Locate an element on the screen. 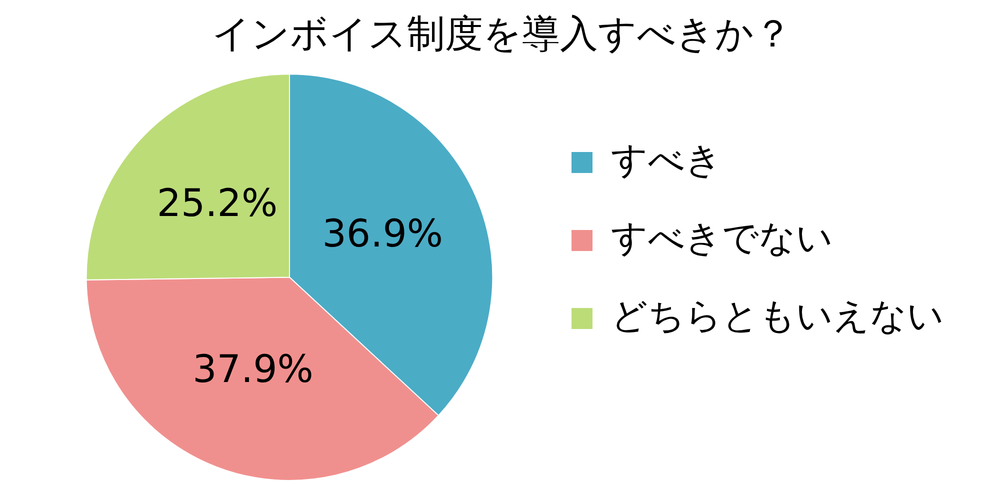 The width and height of the screenshot is (994, 496). data-label: 36.9% is located at coordinates (382, 234).